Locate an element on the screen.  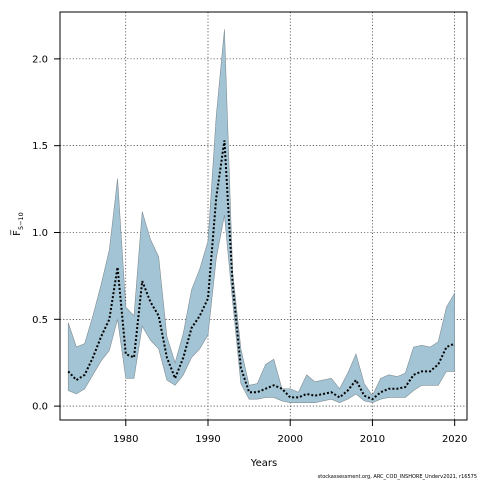
svg-text: F̅5−10 is located at coordinates (17, 224).